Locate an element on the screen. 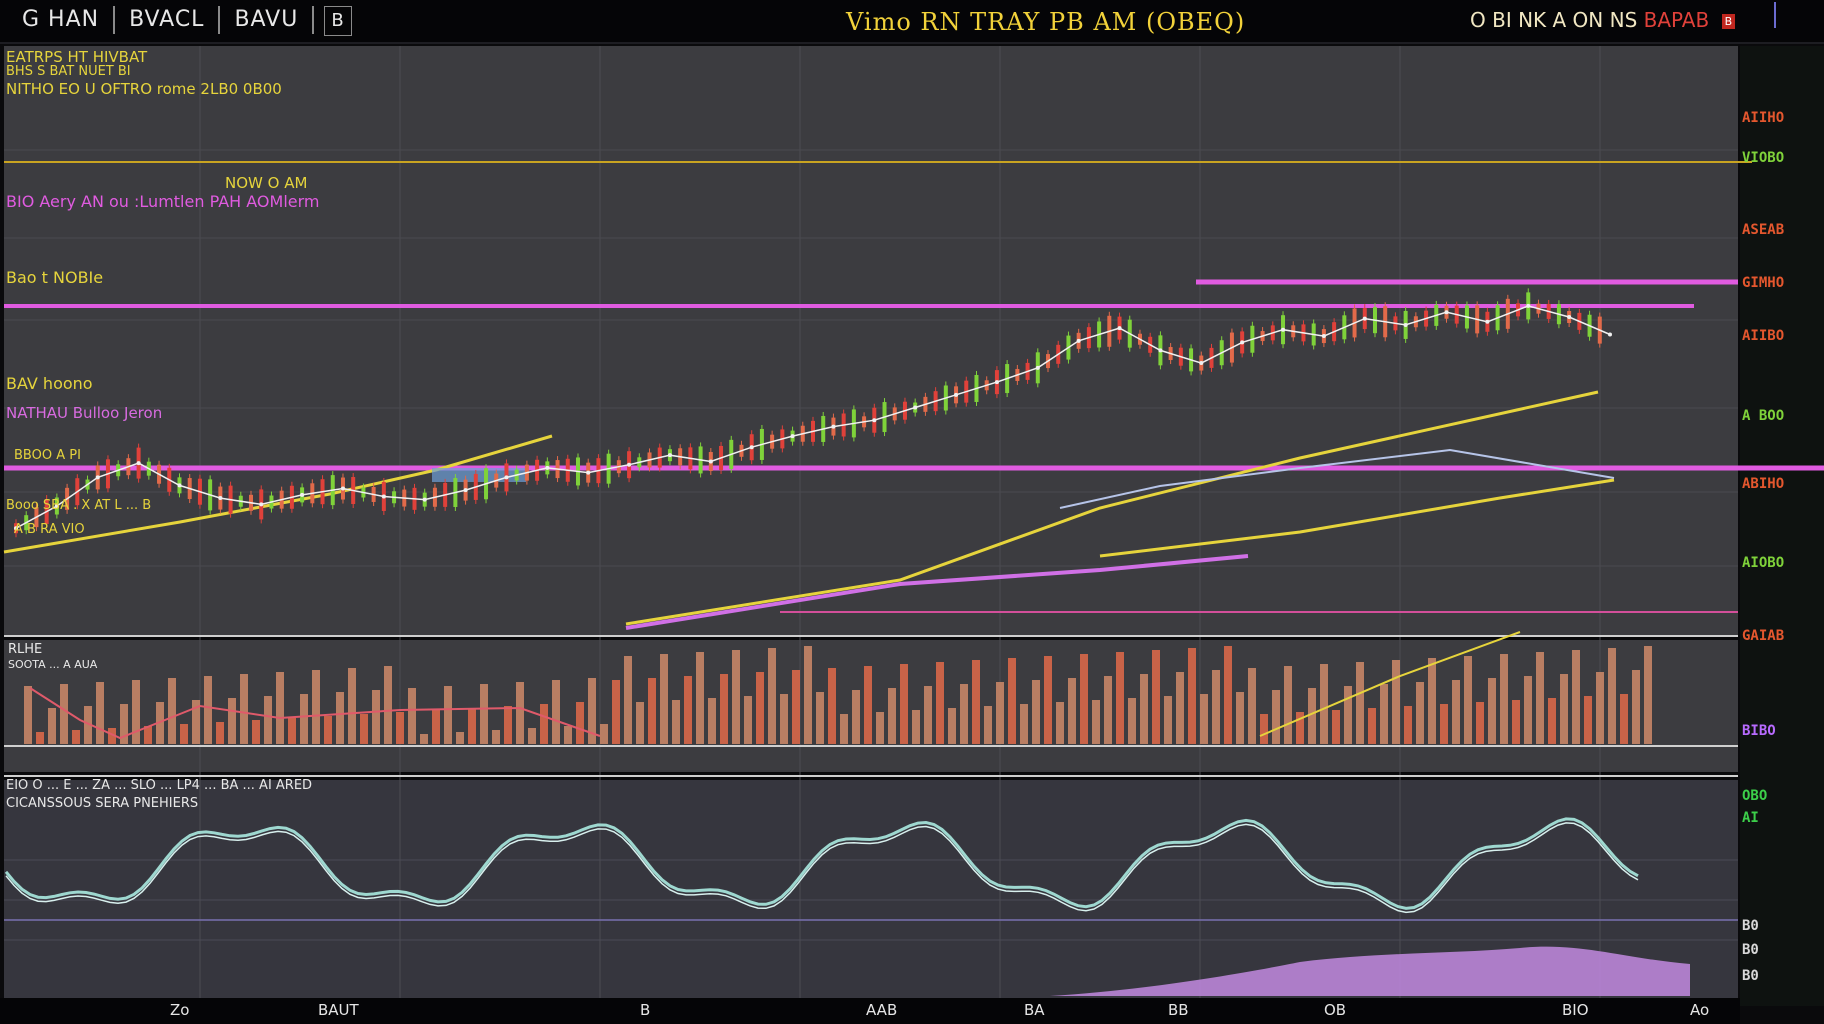 The height and width of the screenshot is (1024, 1824). status-badge: B is located at coordinates (1728, 21).